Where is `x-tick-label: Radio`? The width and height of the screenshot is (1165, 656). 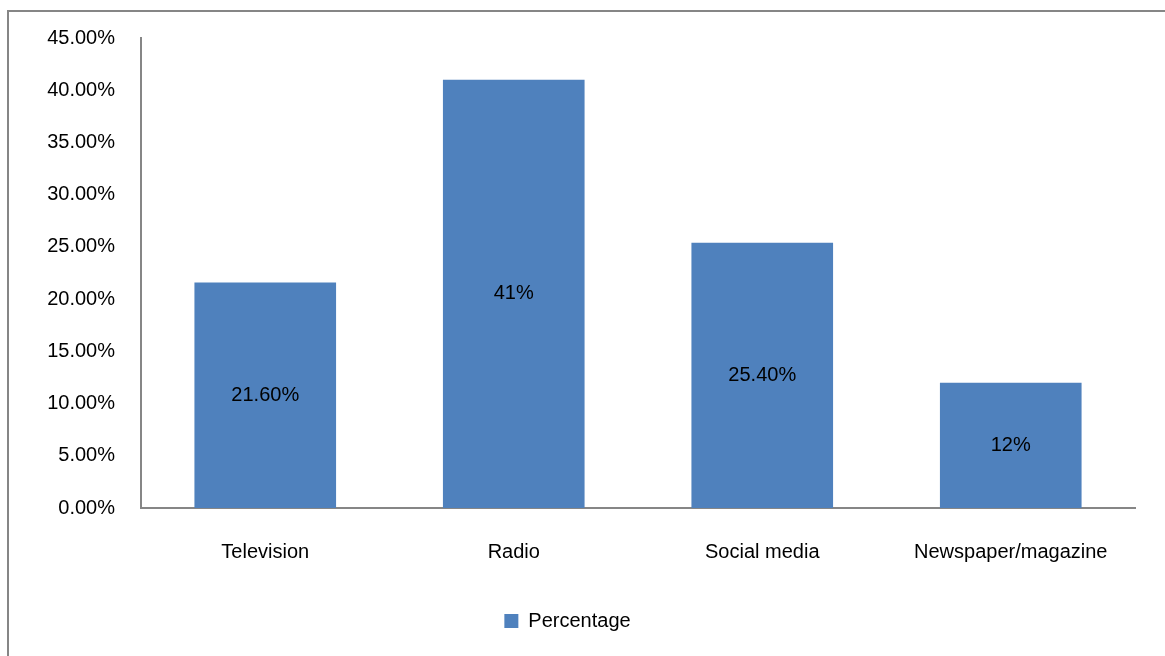 x-tick-label: Radio is located at coordinates (513, 550).